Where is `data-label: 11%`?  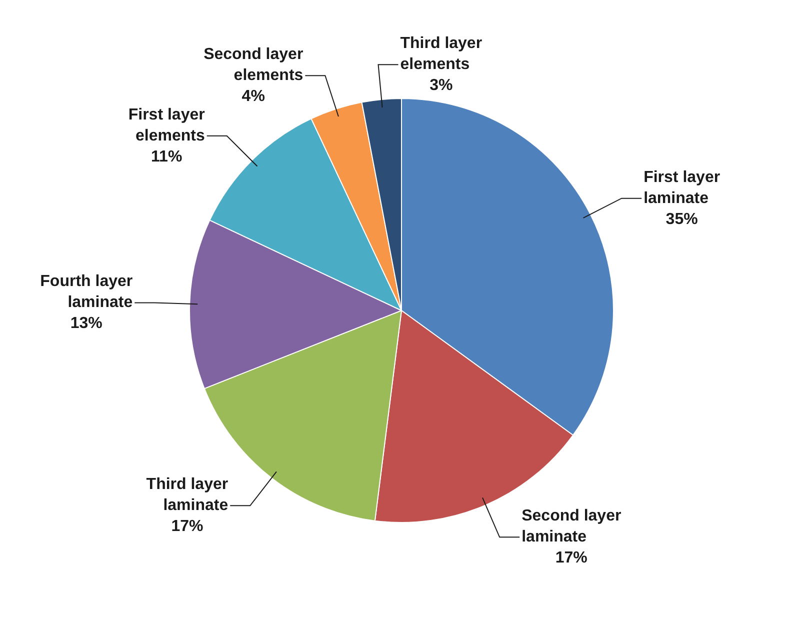
data-label: 11% is located at coordinates (166, 157).